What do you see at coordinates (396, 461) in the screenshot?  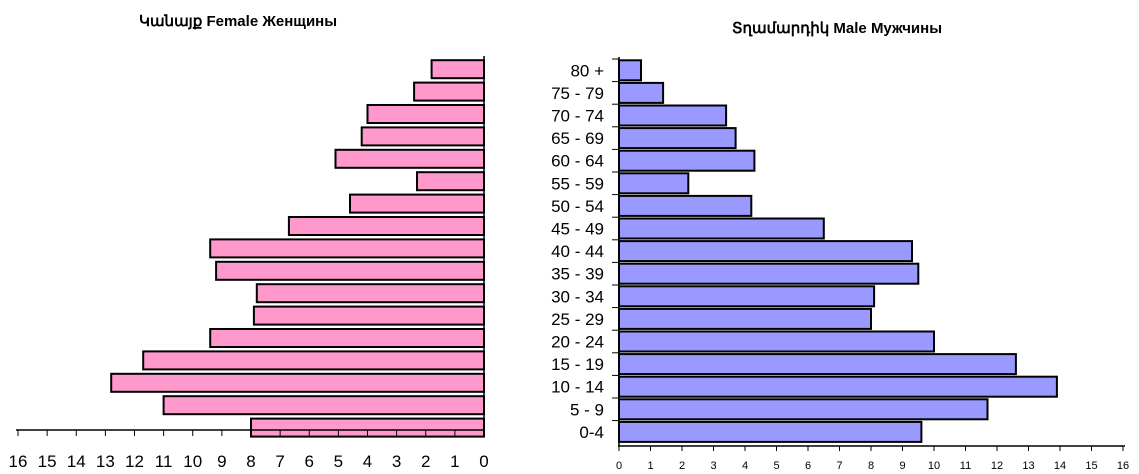 I see `female-tick-label-3: 3` at bounding box center [396, 461].